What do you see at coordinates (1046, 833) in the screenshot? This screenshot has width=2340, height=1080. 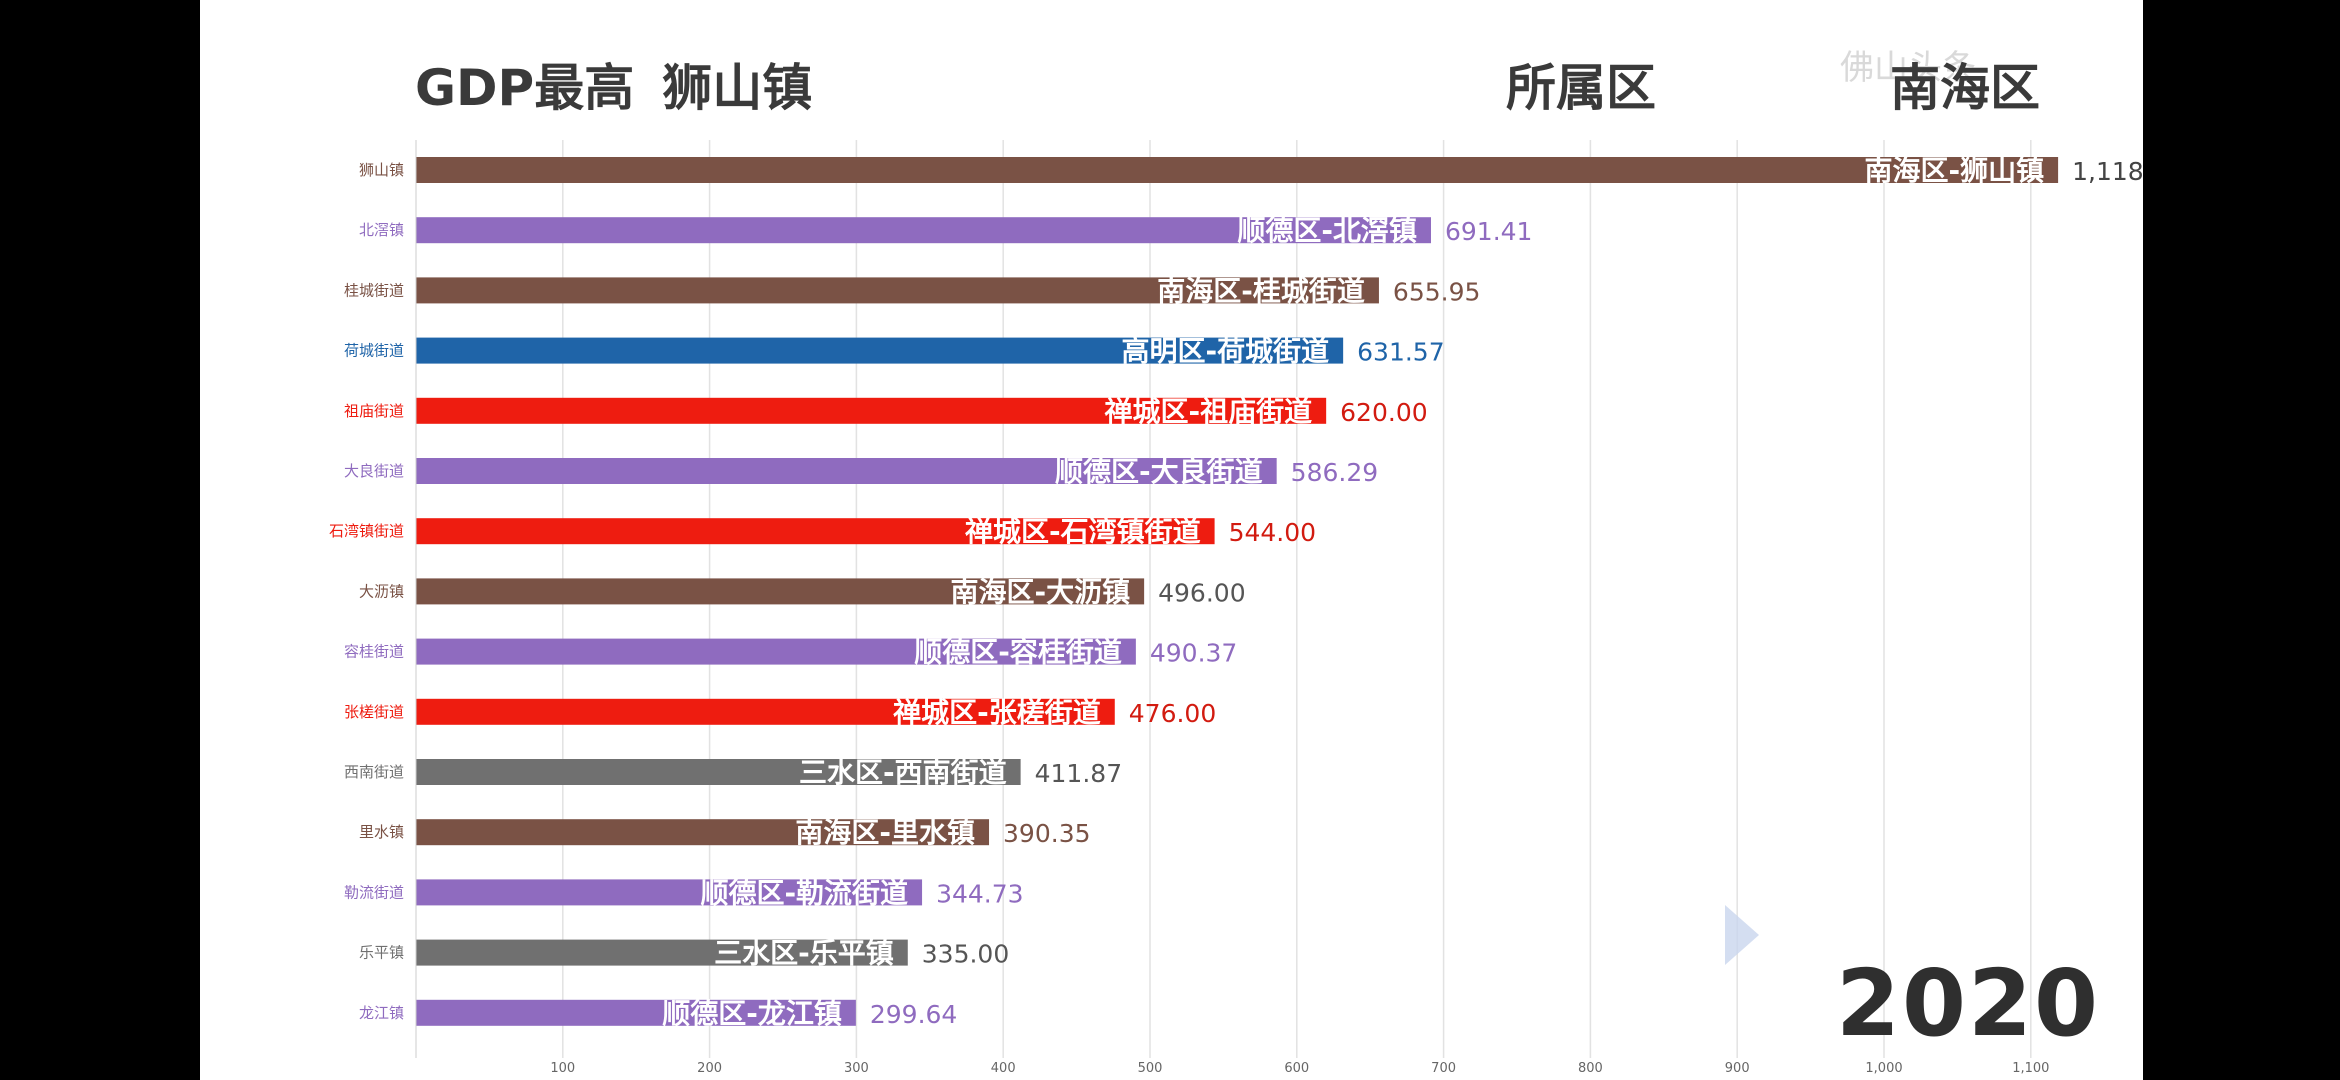 I see `value-label: 390.35` at bounding box center [1046, 833].